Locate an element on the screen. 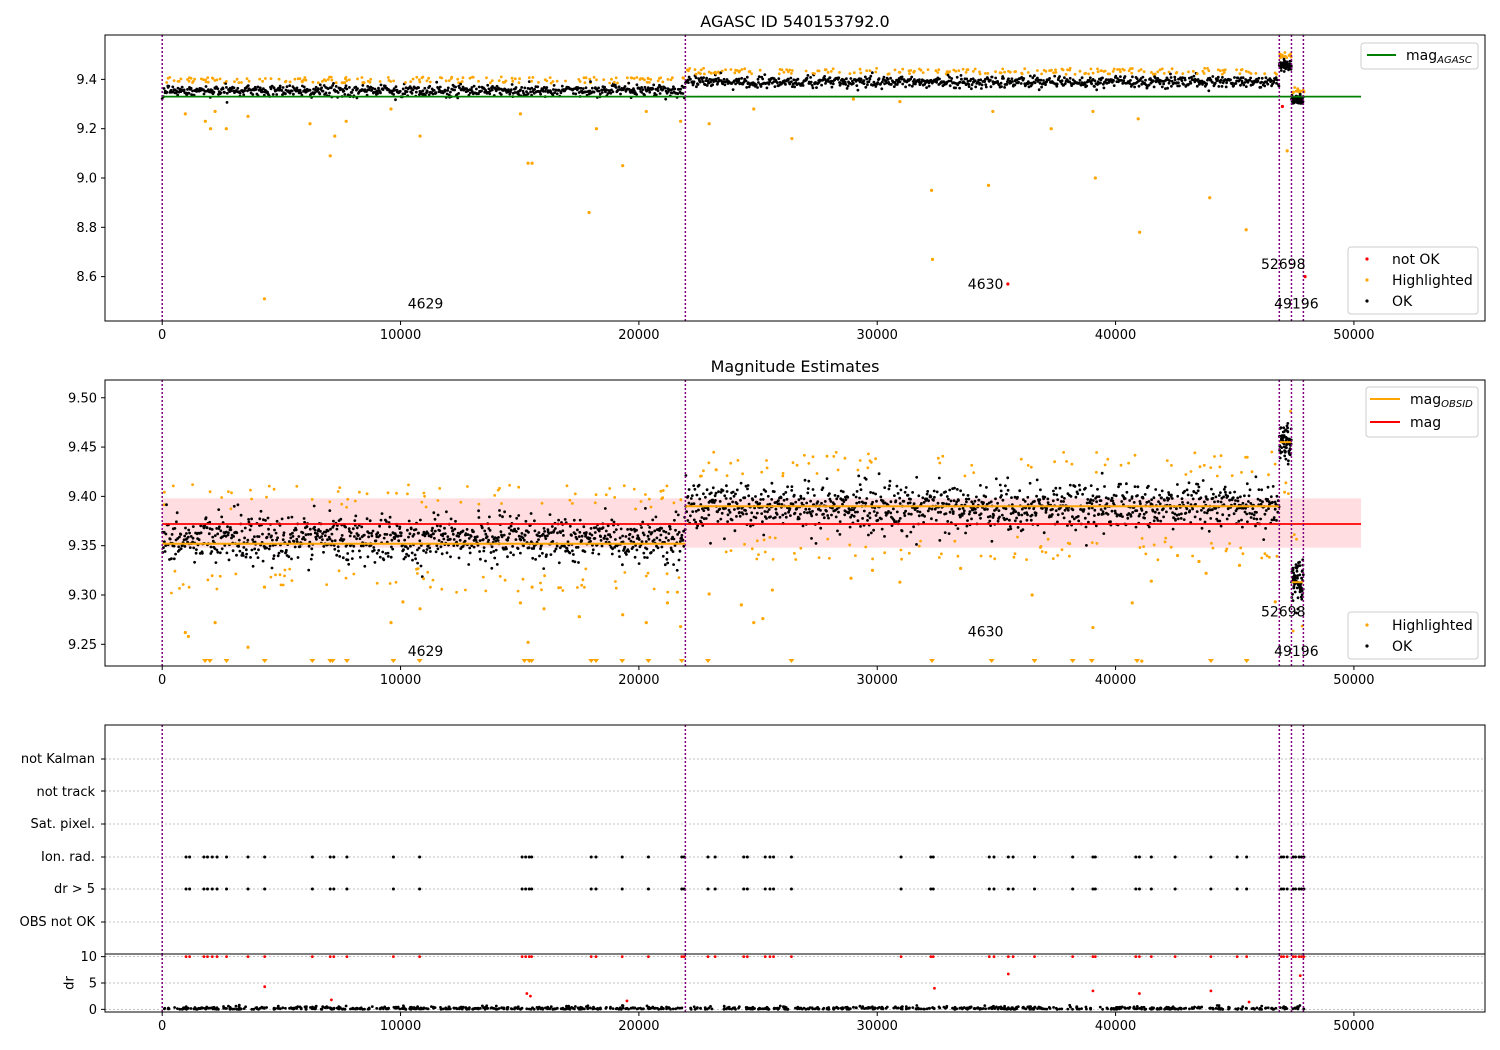  magnitude-xtick-label: 0 is located at coordinates (162, 680).